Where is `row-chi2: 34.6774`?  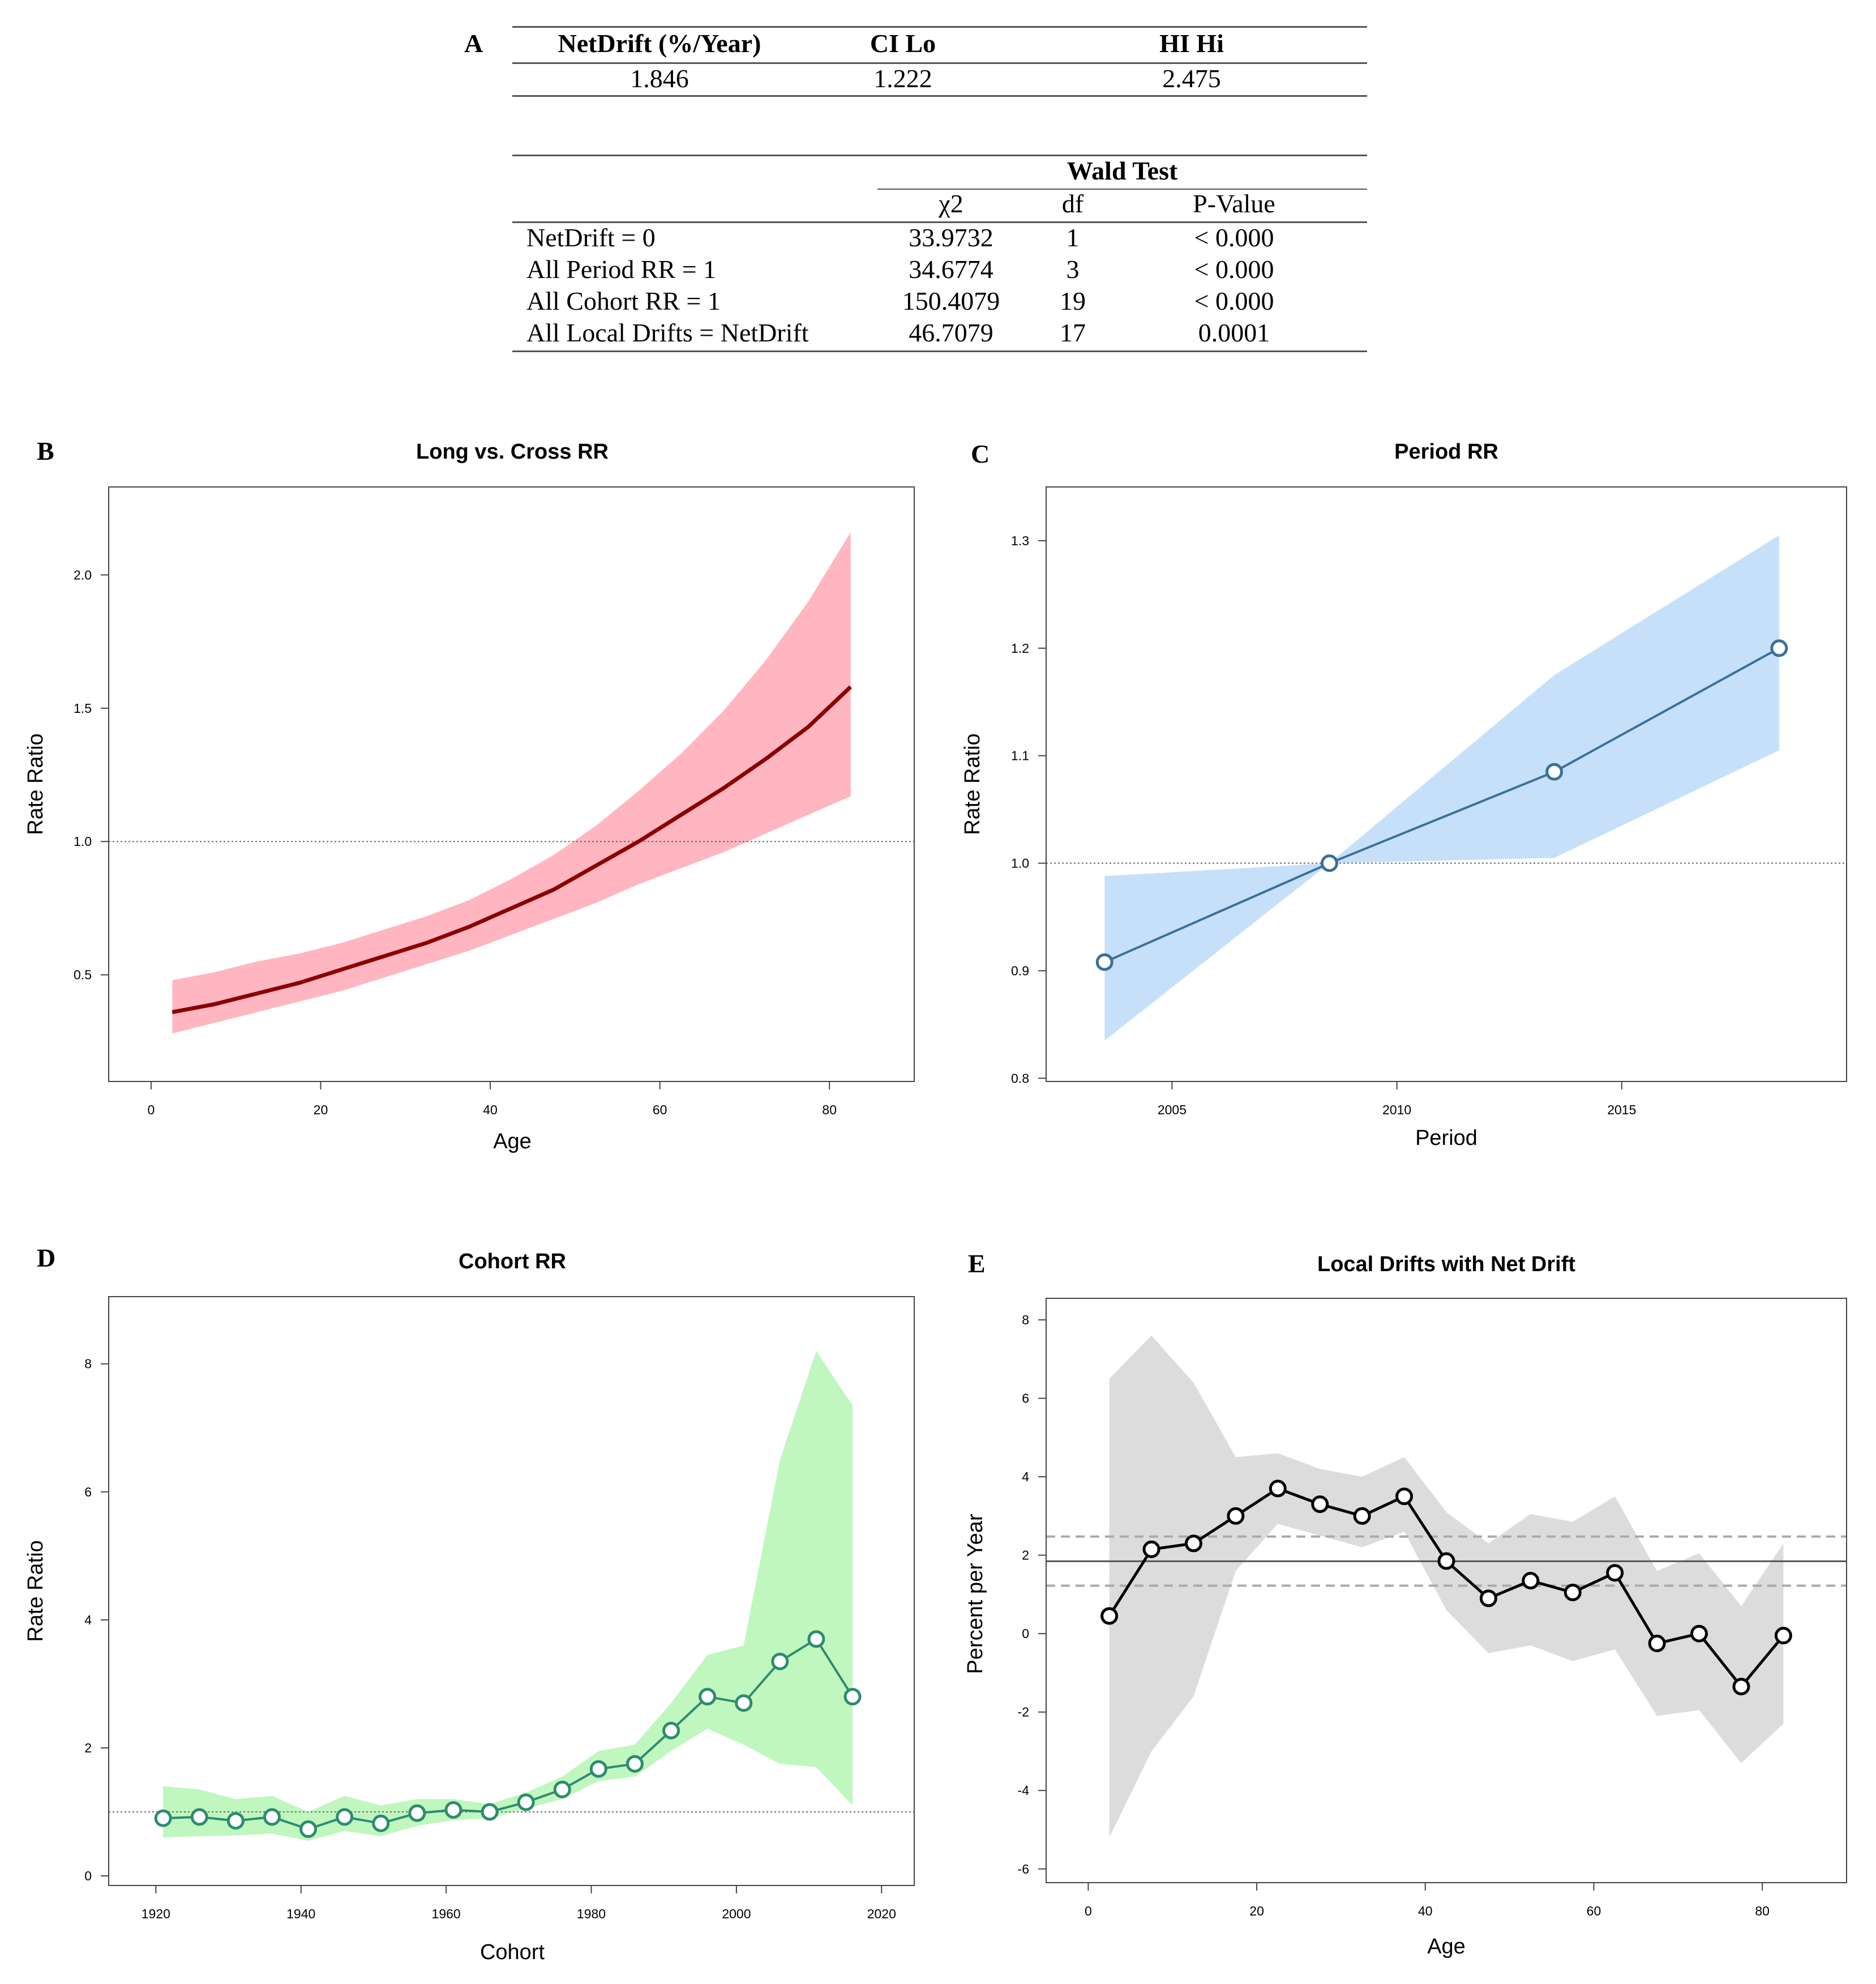
row-chi2: 34.6774 is located at coordinates (951, 269).